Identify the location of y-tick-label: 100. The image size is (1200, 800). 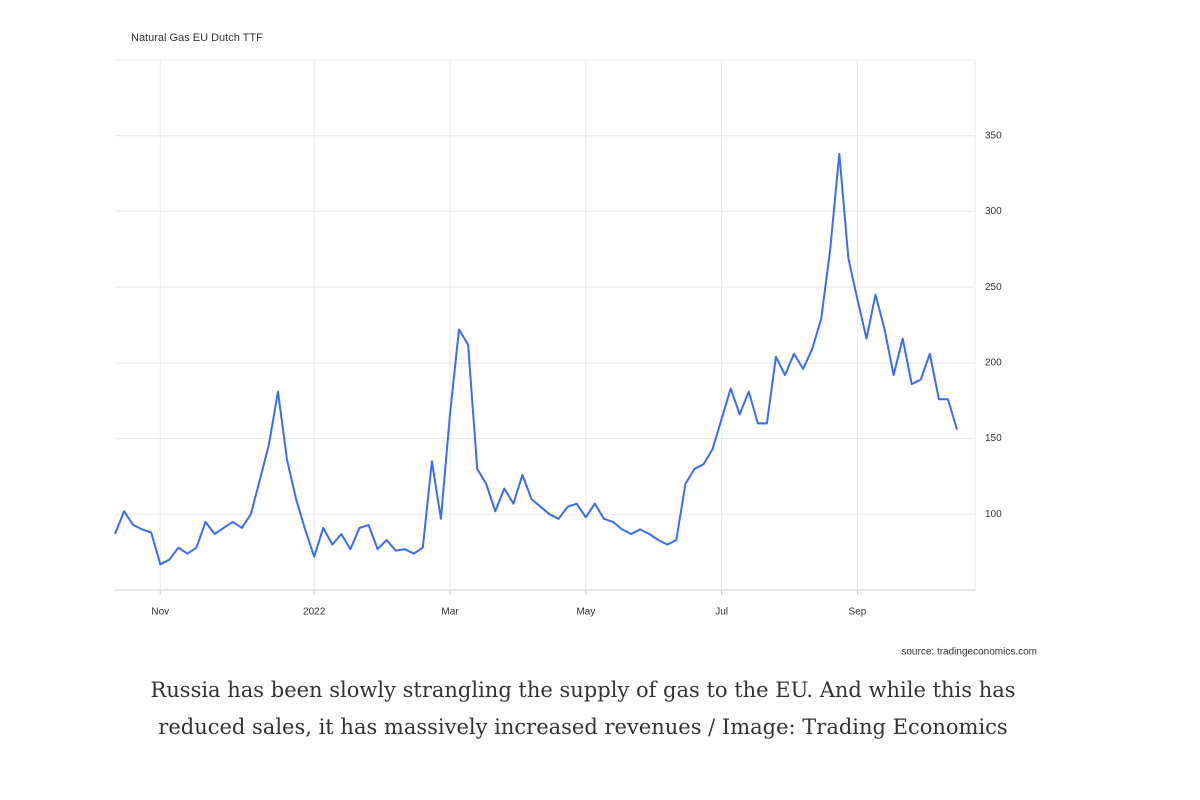
(993, 514).